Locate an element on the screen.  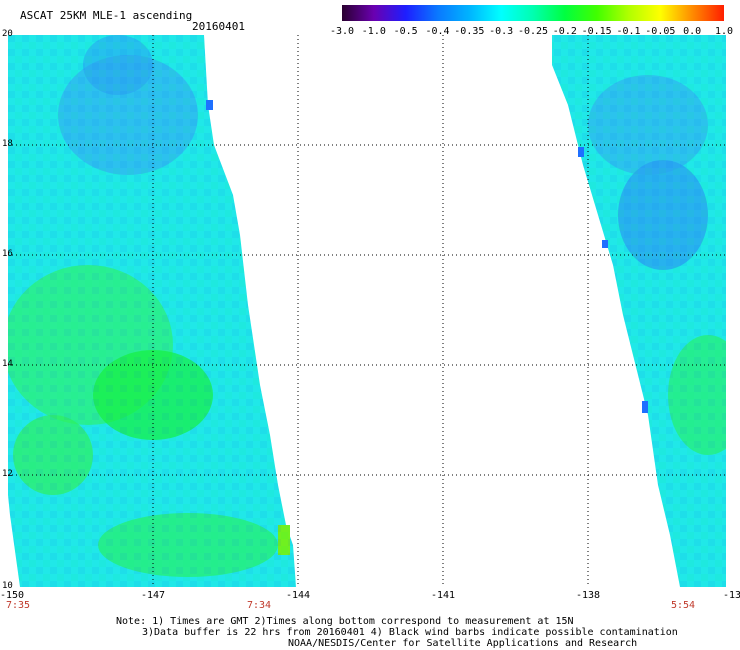
latitude-label: 14 is located at coordinates (7, 364).